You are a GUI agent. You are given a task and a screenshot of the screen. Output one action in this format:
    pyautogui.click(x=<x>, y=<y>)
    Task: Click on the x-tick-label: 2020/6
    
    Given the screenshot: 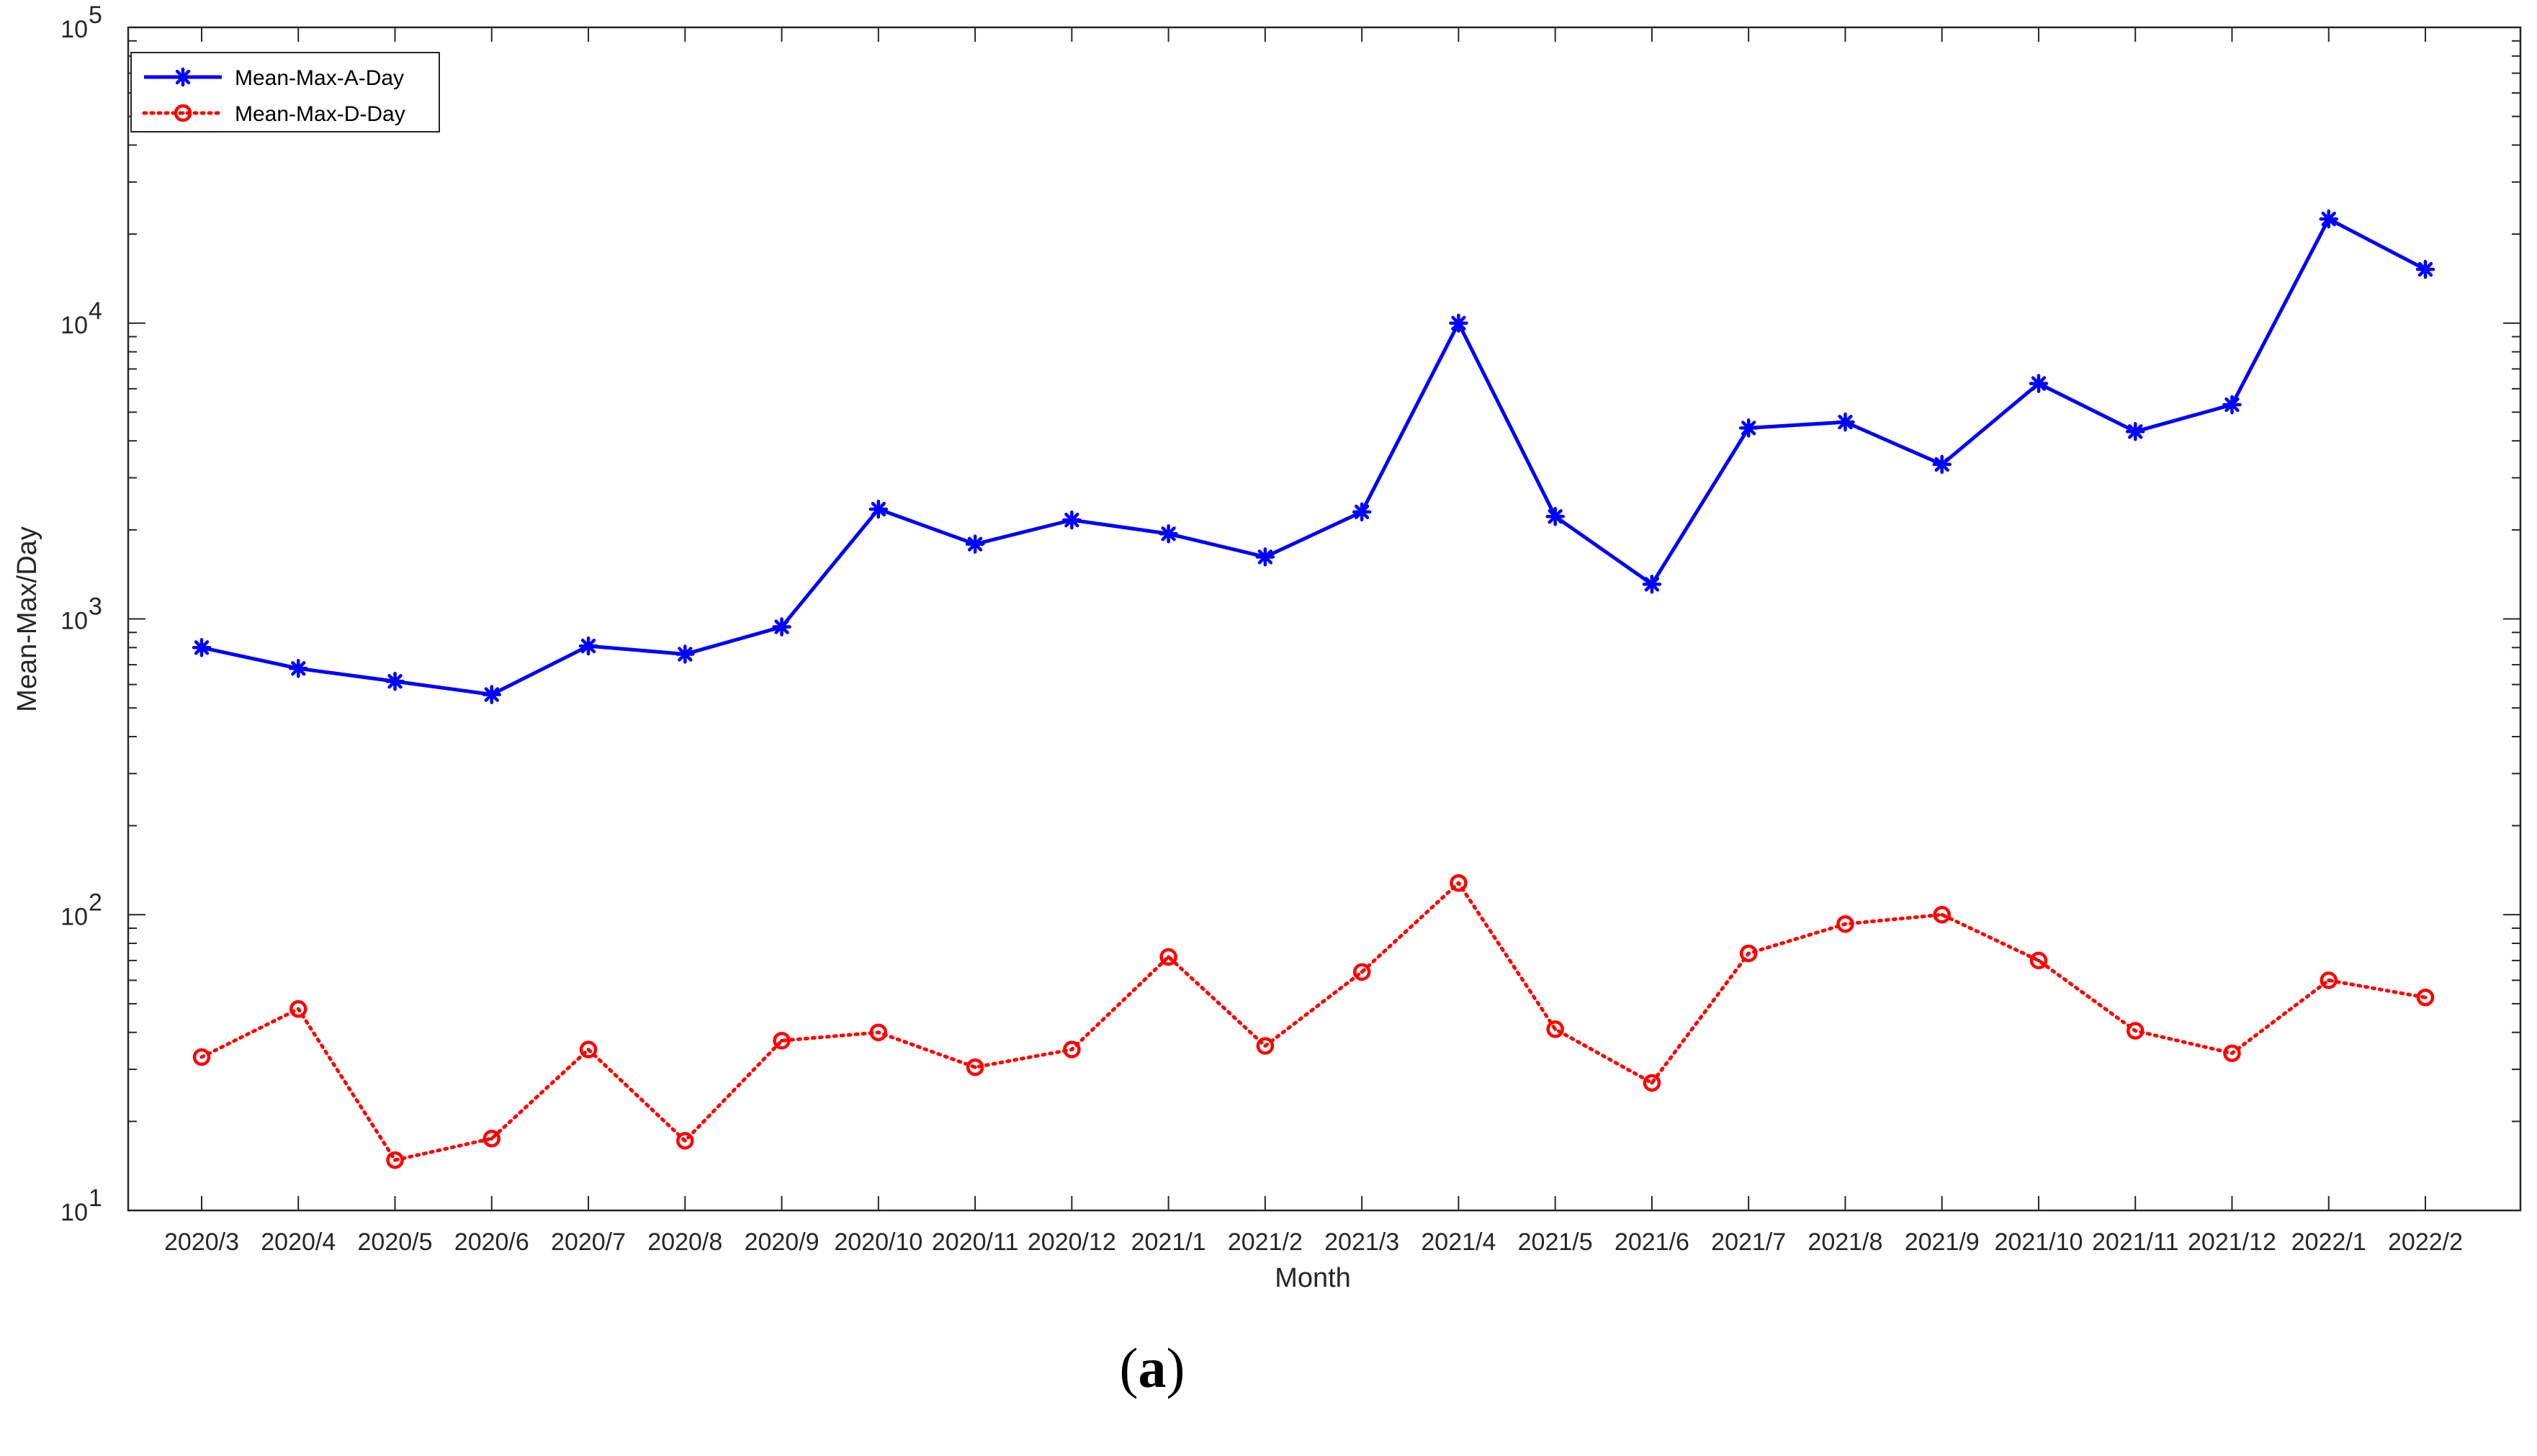 What is the action you would take?
    pyautogui.click(x=492, y=1242)
    